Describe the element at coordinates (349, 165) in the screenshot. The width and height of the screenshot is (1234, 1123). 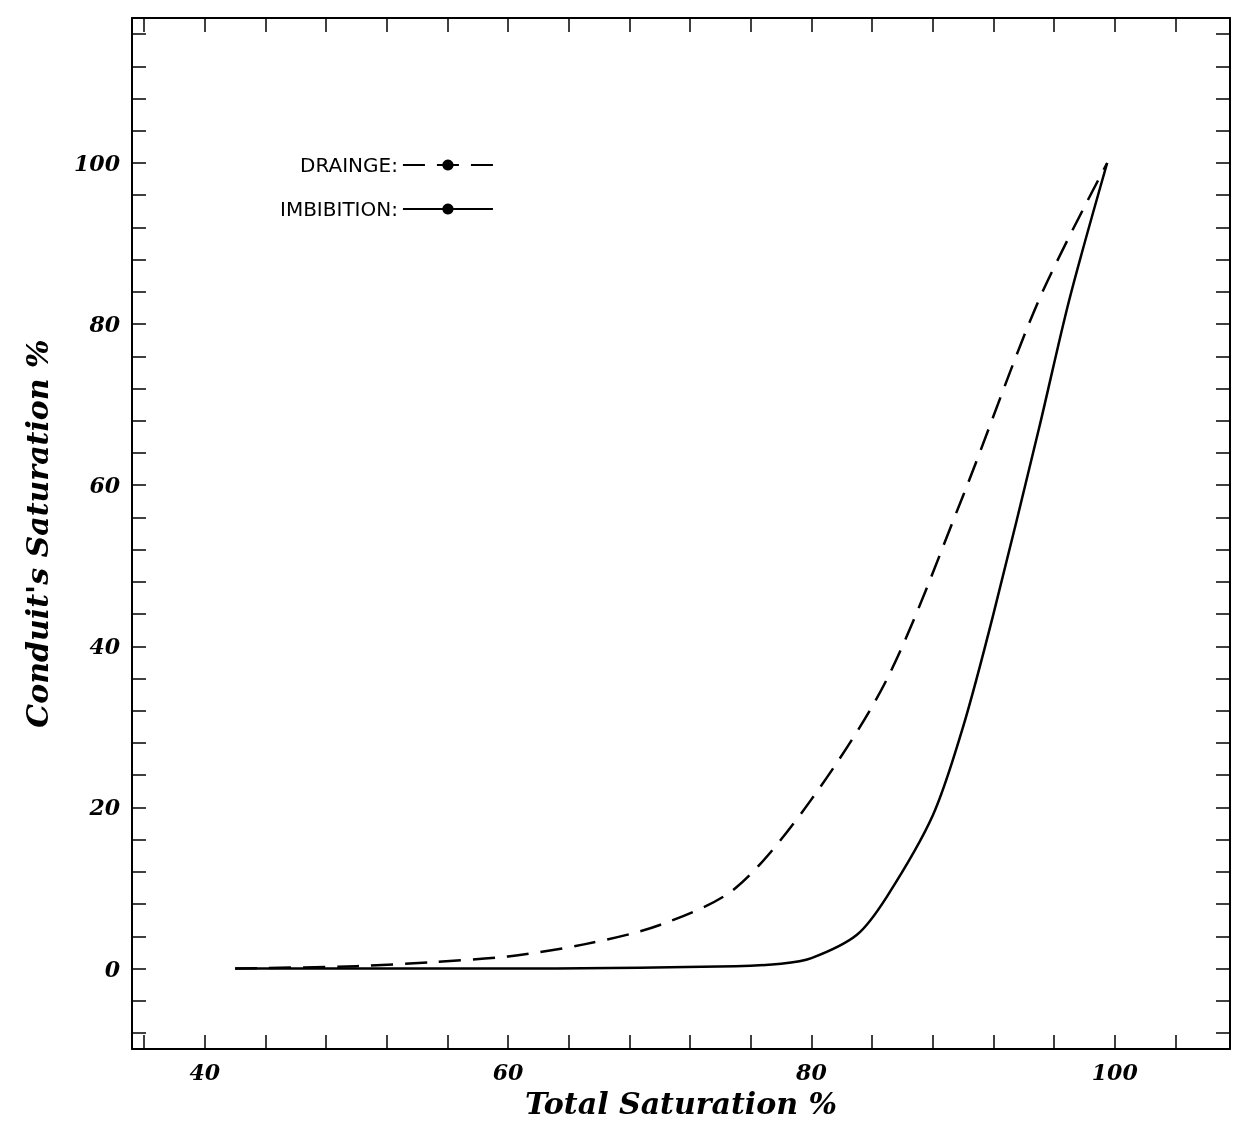
I see `legend-label: DRAINGE:` at that location.